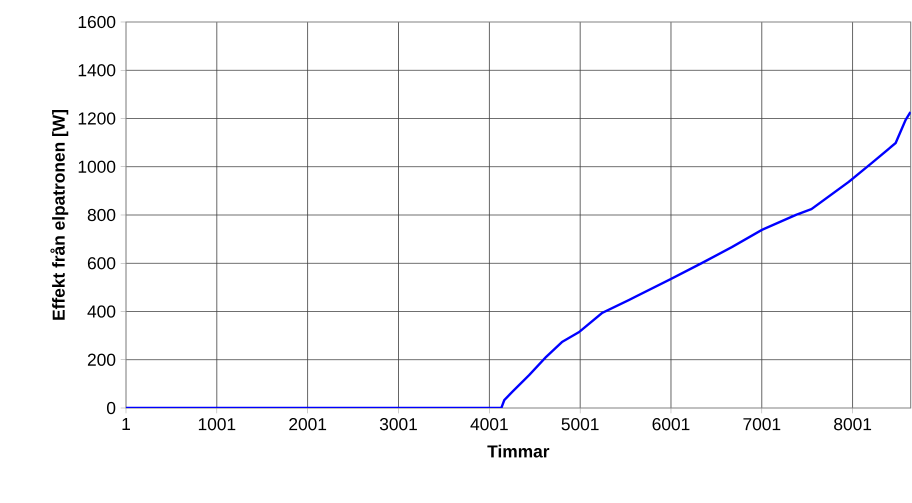 The height and width of the screenshot is (503, 912). I want to click on x-tick-label: 2001, so click(307, 424).